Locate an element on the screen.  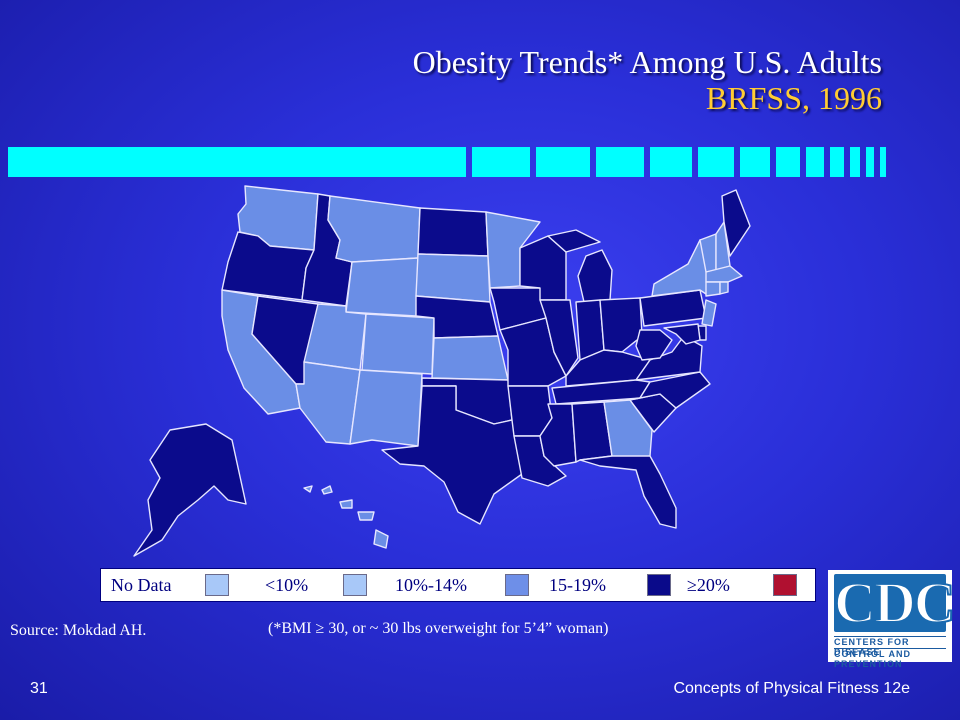
legend-label-ge20: ≥20% is located at coordinates (708, 585).